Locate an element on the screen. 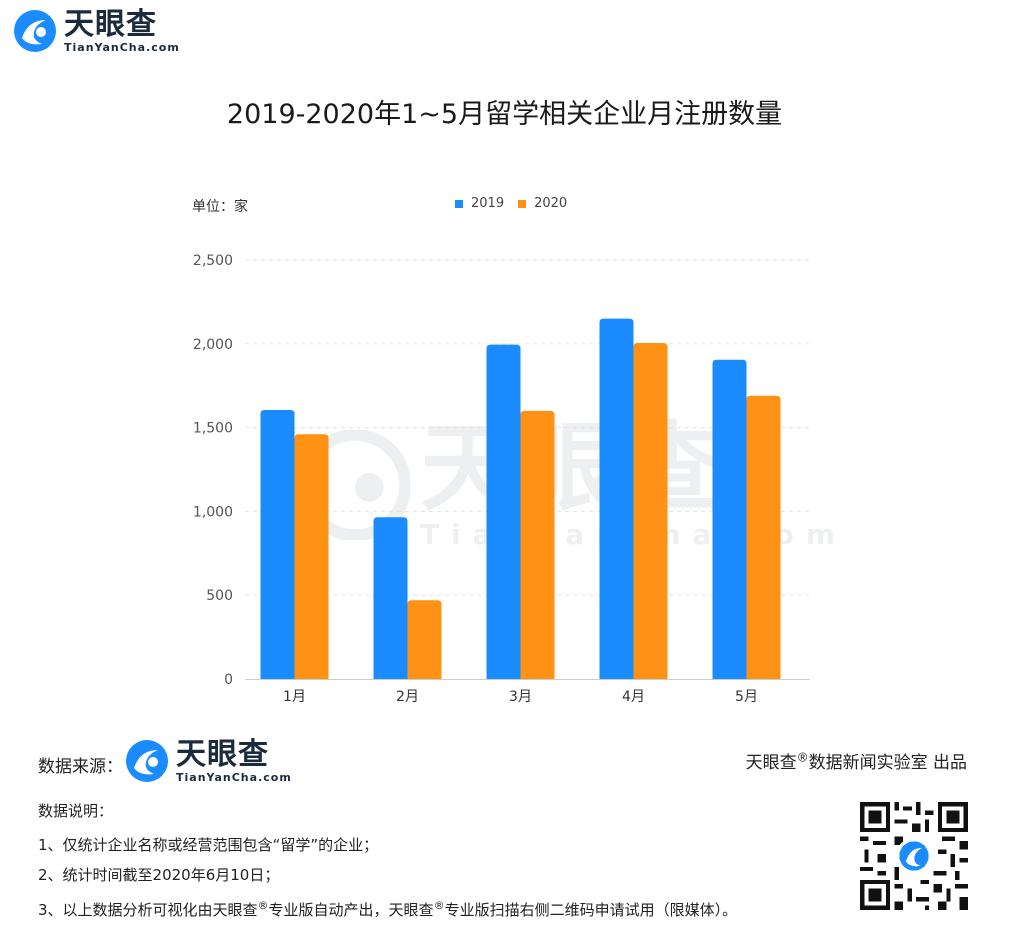  brand-logo: 天眼查 TianYanCha.com is located at coordinates (96, 31).